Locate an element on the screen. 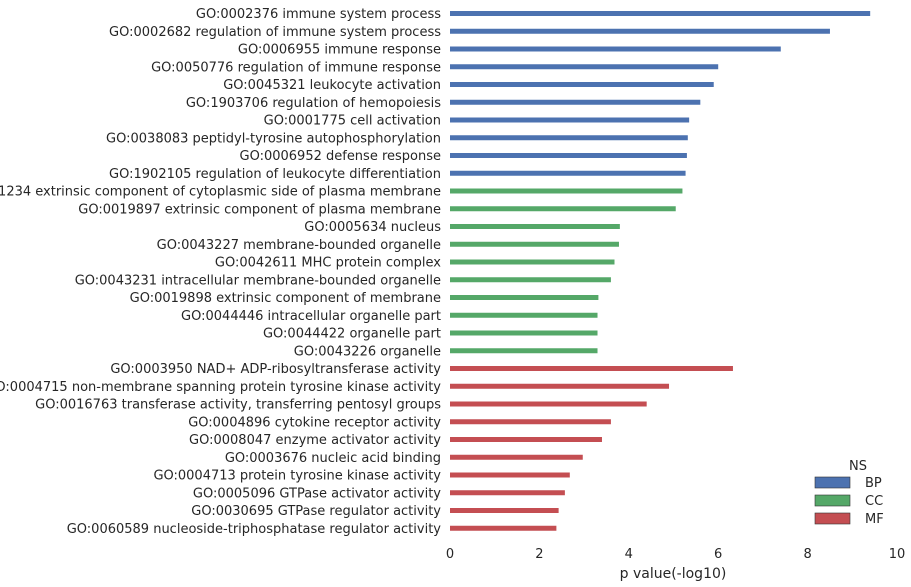 The image size is (911, 587). category-label: GO:0043226 organelle is located at coordinates (367, 351).